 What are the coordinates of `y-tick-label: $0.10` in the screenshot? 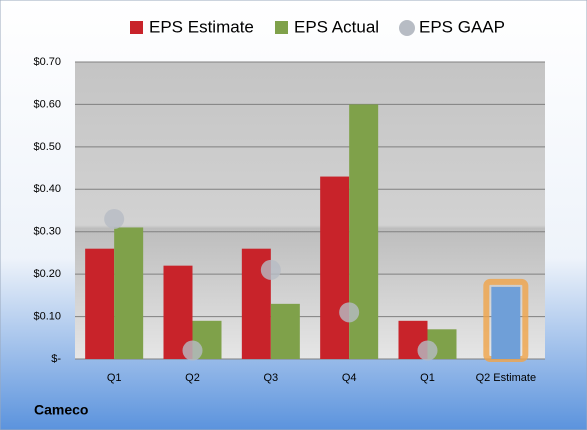 It's located at (47, 316).